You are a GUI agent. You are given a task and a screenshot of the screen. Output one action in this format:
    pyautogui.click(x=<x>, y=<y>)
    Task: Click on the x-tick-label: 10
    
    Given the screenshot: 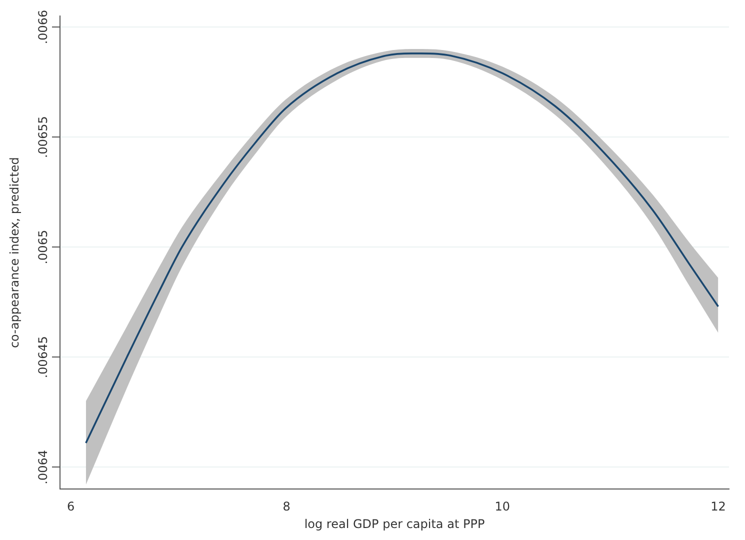 What is the action you would take?
    pyautogui.click(x=502, y=507)
    